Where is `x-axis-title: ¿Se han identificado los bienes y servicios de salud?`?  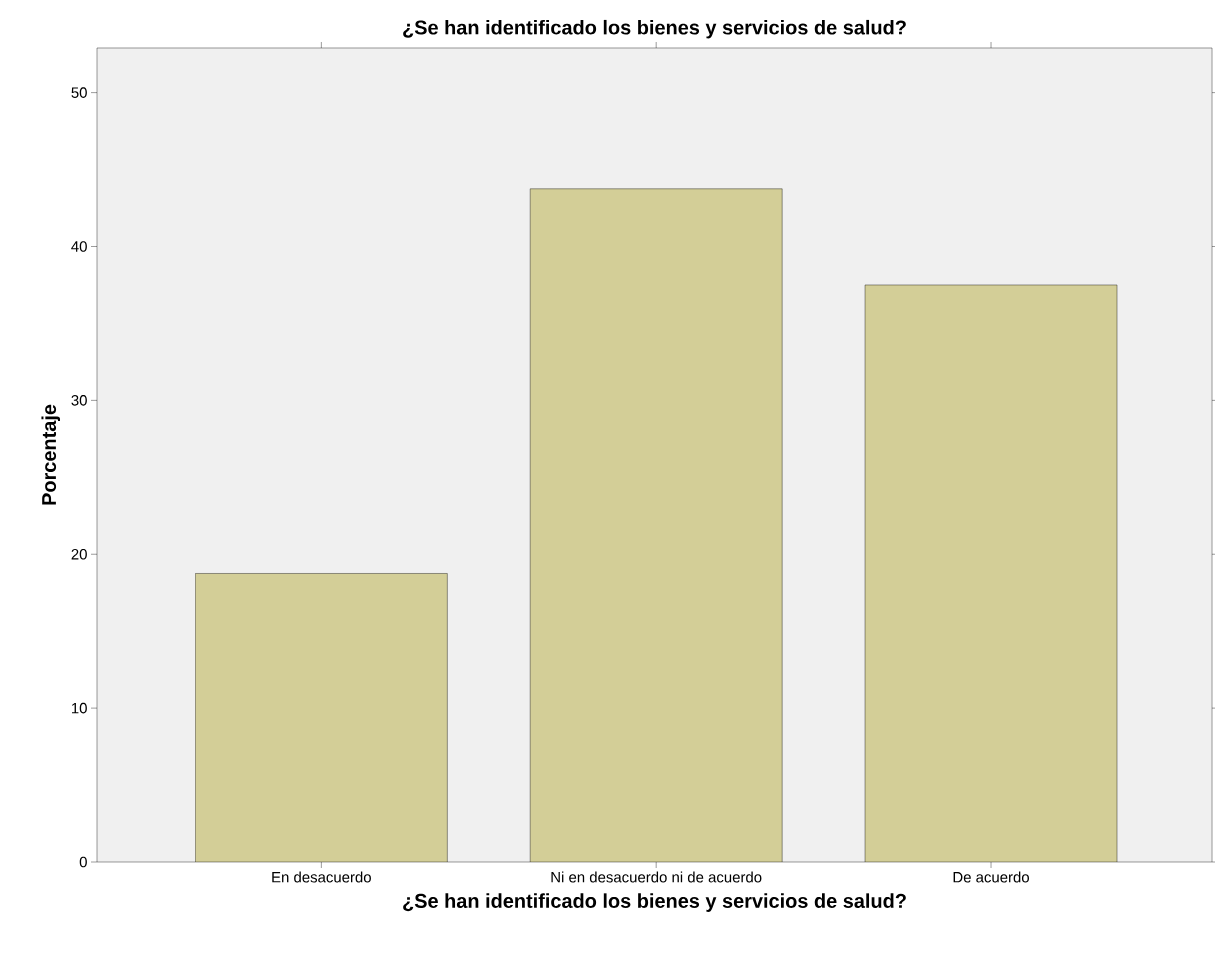 x-axis-title: ¿Se han identificado los bienes y servicios de salud? is located at coordinates (654, 902).